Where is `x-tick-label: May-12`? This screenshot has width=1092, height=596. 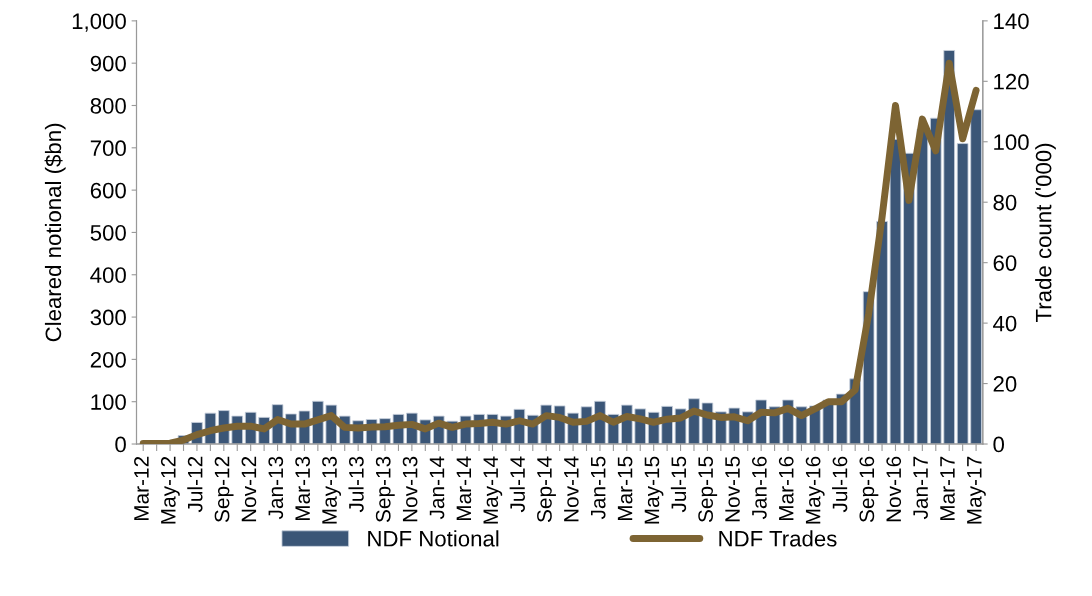
x-tick-label: May-12 is located at coordinates (170, 490).